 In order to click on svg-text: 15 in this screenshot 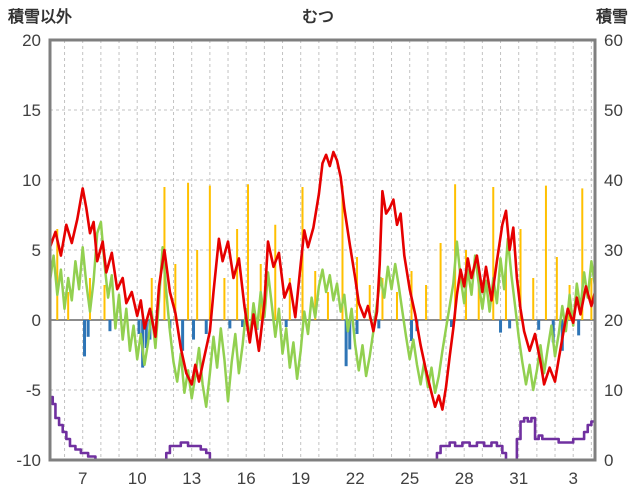, I will do `click(31, 110)`.